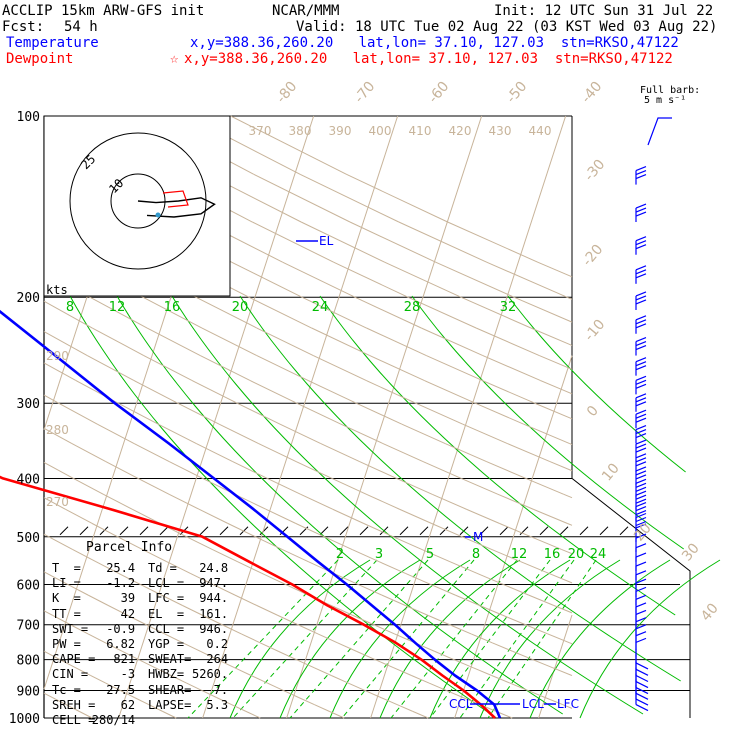  What do you see at coordinates (217, 704) in the screenshot?
I see `parcel-value: 5.3` at bounding box center [217, 704].